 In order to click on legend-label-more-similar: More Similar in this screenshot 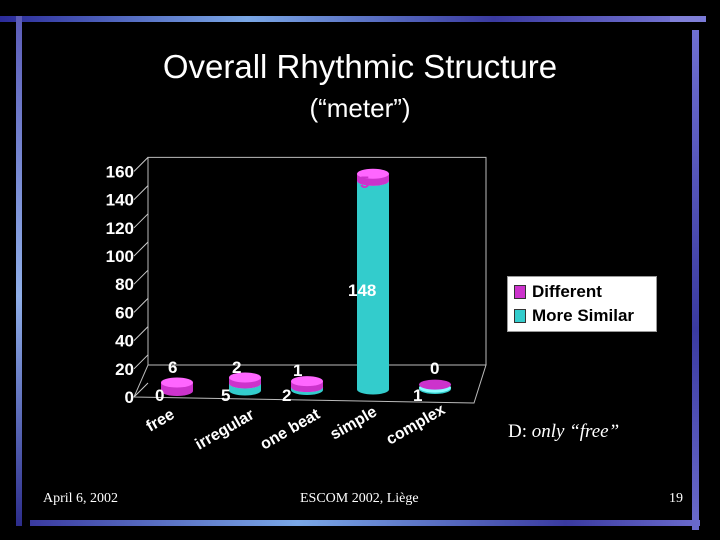, I will do `click(583, 315)`.